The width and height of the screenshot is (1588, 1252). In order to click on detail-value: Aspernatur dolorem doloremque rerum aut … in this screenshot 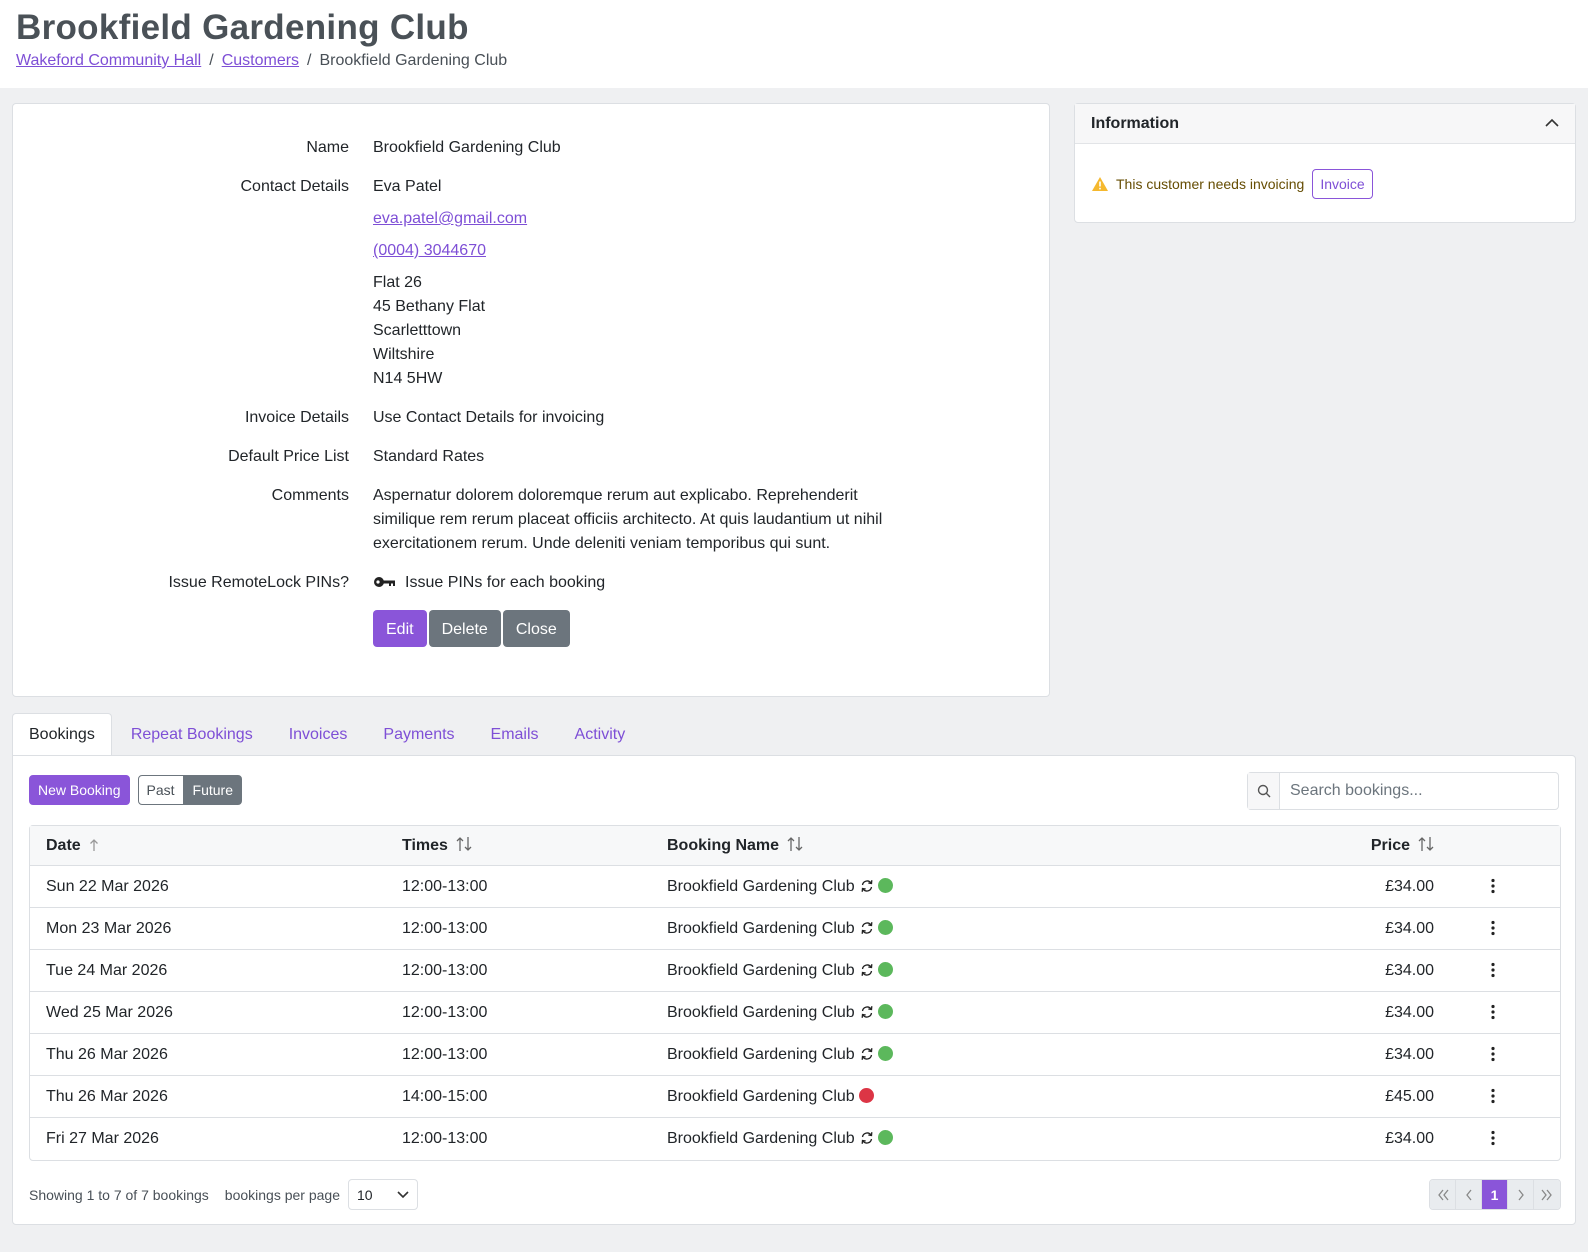, I will do `click(628, 519)`.